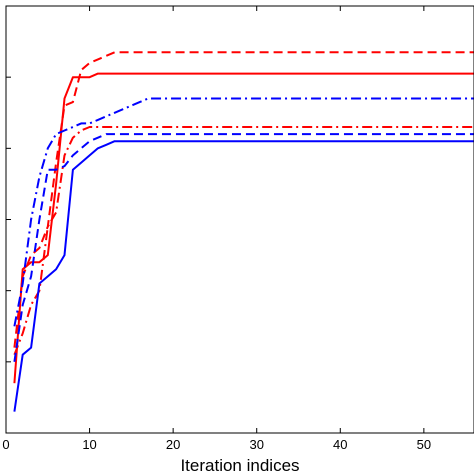 This screenshot has height=474, width=474. I want to click on x-axis-label: Iteration indices, so click(239, 465).